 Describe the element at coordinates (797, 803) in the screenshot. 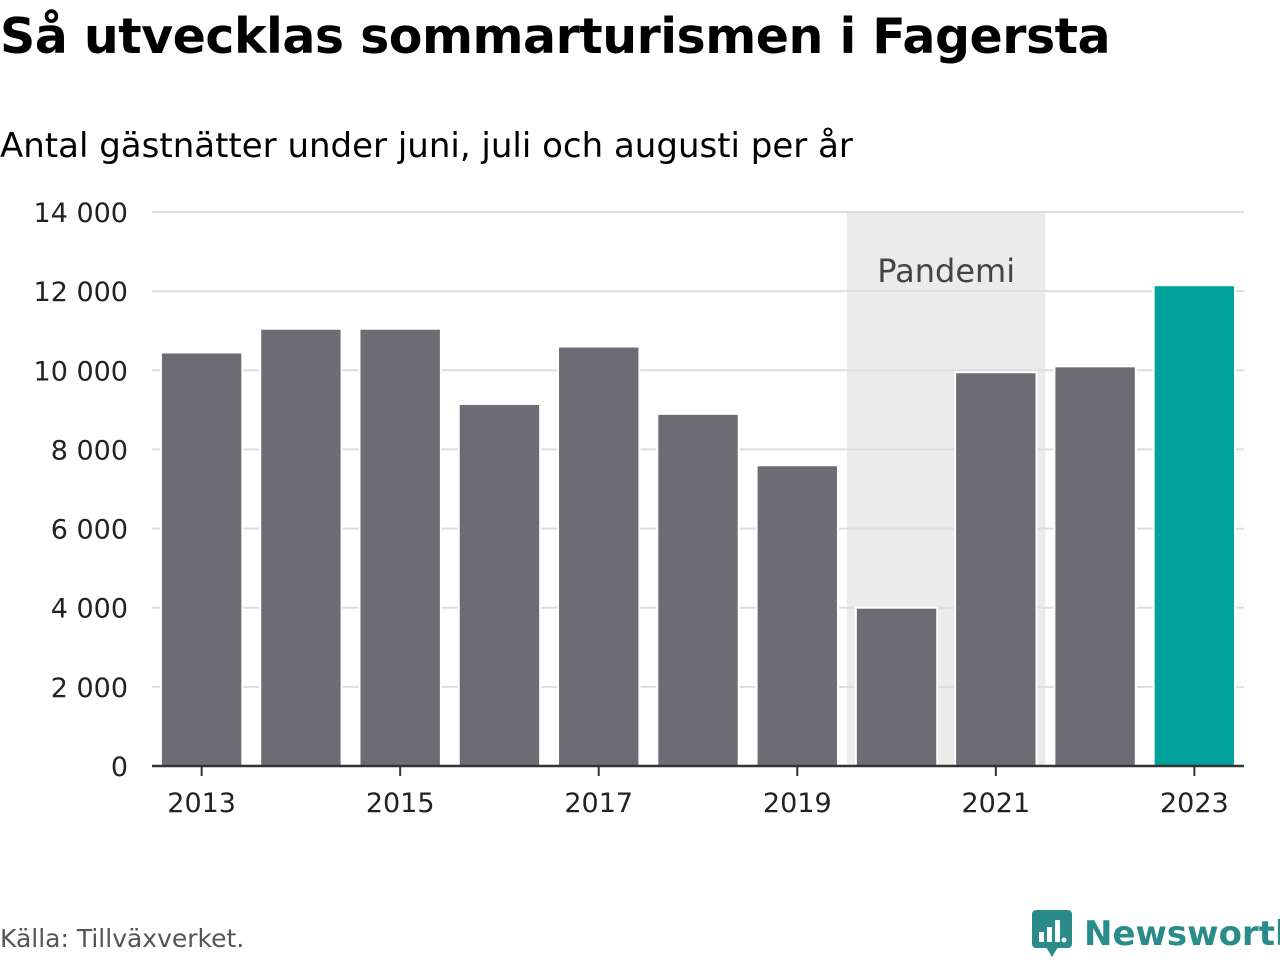

I see `x-tick-label: 2019` at that location.